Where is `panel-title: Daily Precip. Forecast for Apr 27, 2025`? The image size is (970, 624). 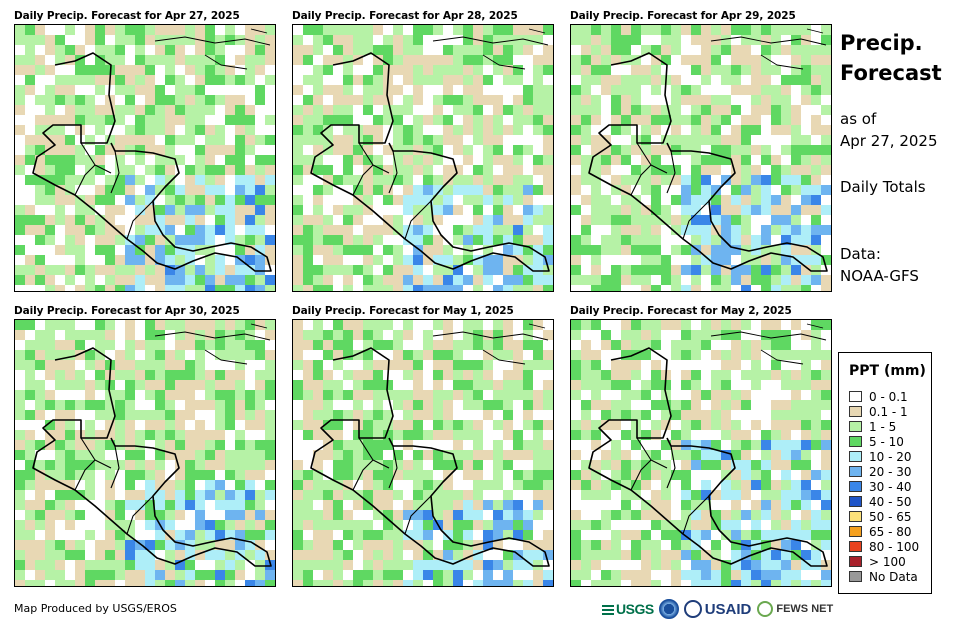 panel-title: Daily Precip. Forecast for Apr 27, 2025 is located at coordinates (127, 16).